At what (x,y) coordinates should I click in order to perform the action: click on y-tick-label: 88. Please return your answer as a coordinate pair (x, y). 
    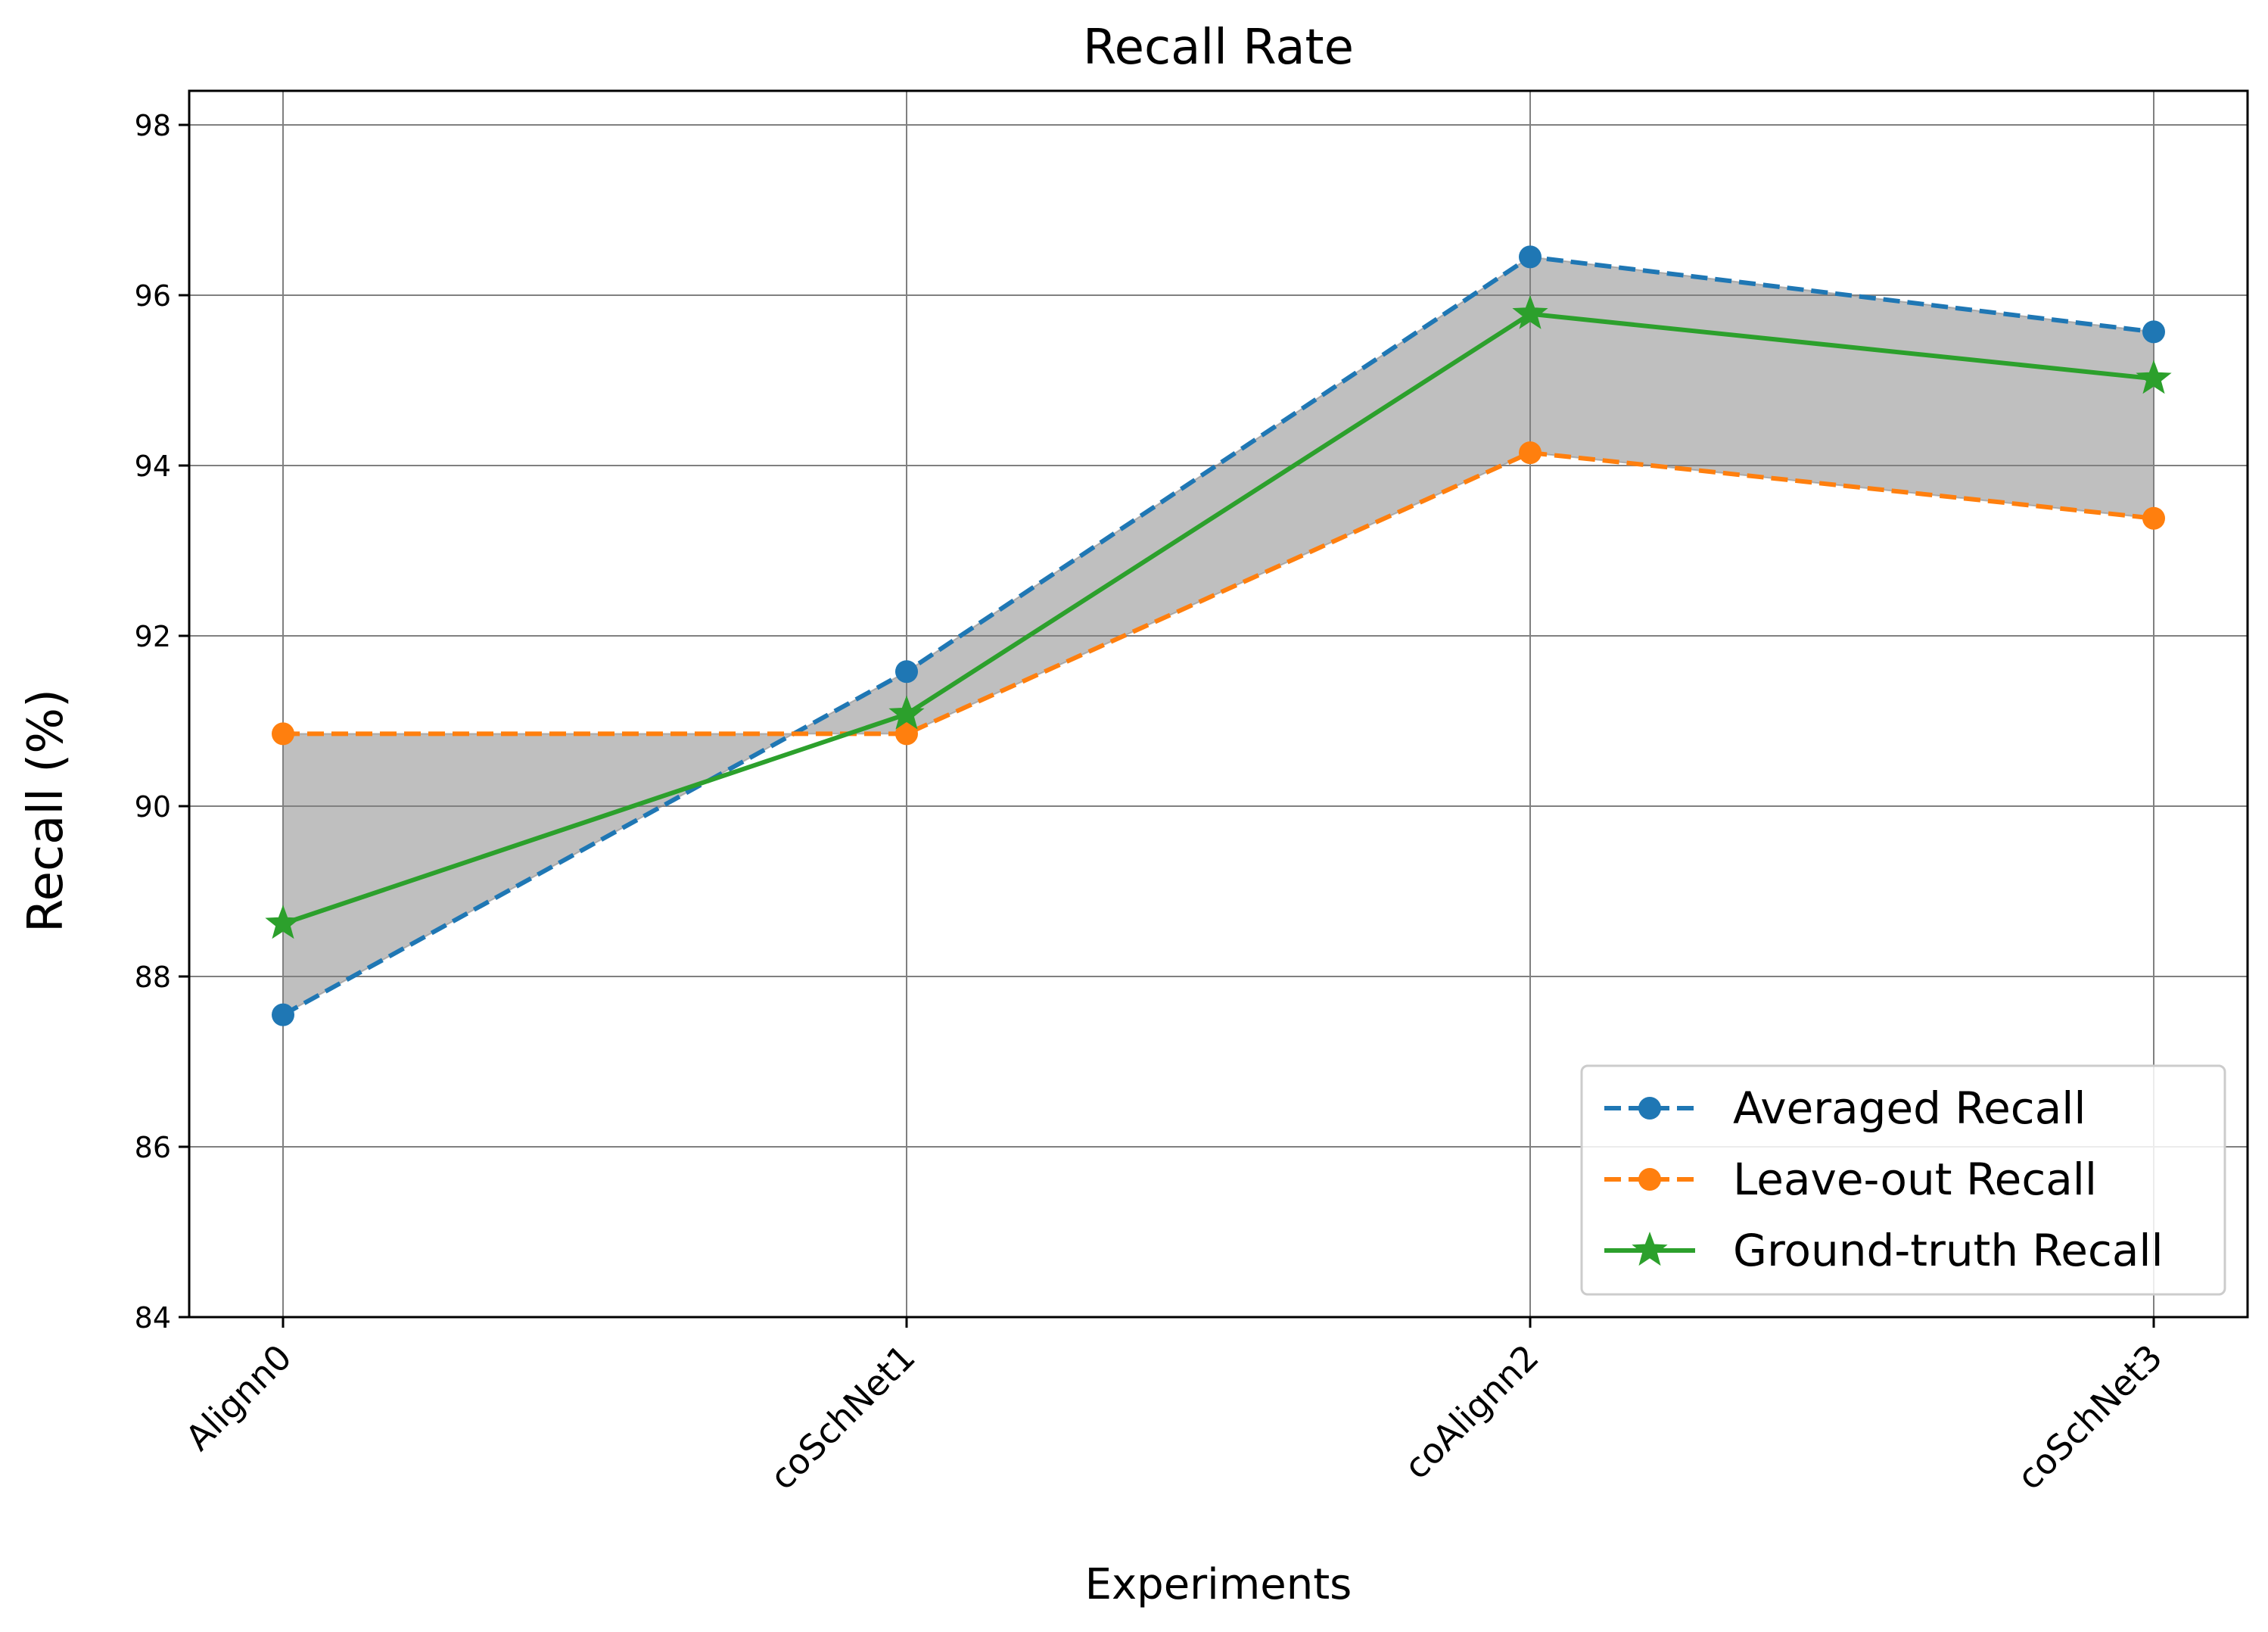
    Looking at the image, I should click on (153, 977).